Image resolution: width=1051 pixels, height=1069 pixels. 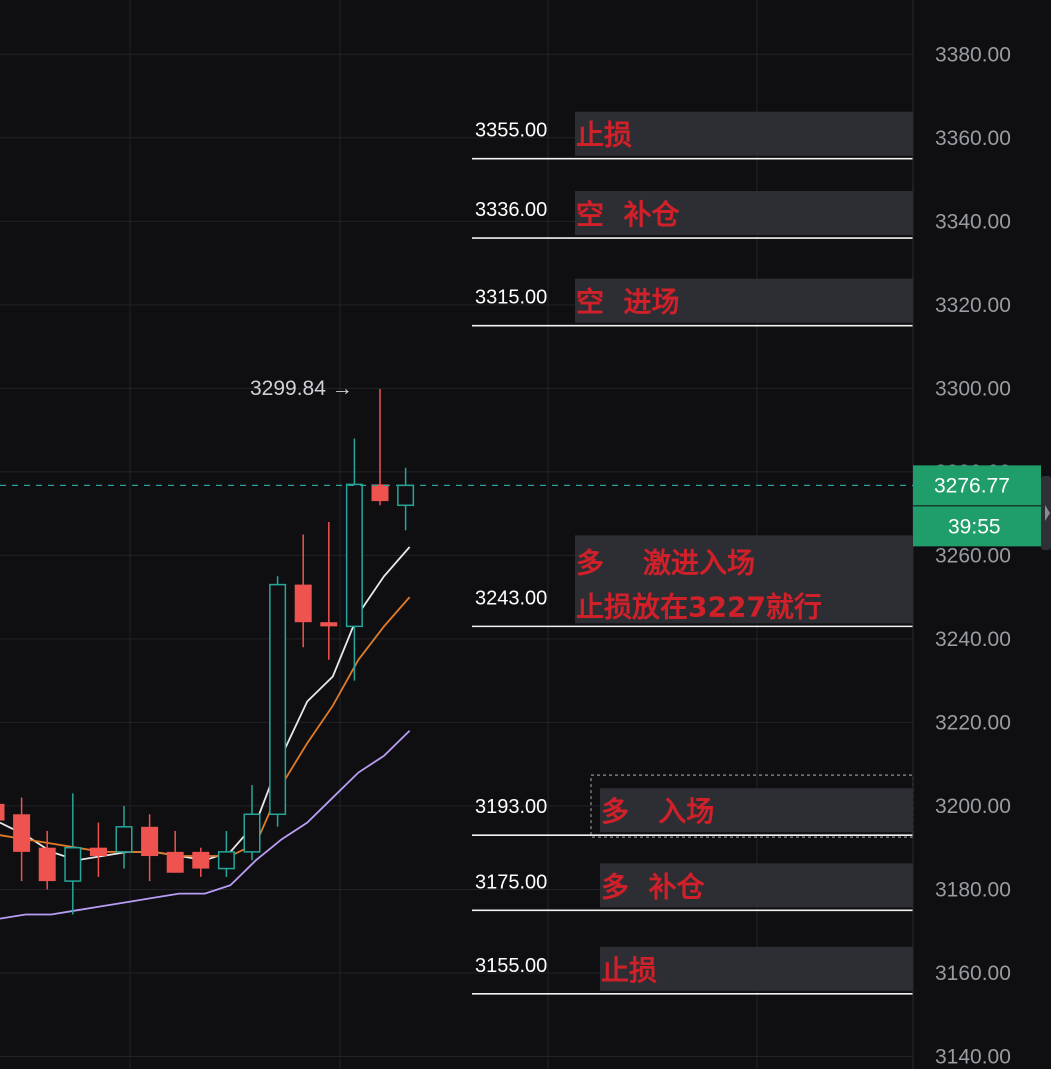 What do you see at coordinates (973, 305) in the screenshot?
I see `price-tick-label: 3320.00` at bounding box center [973, 305].